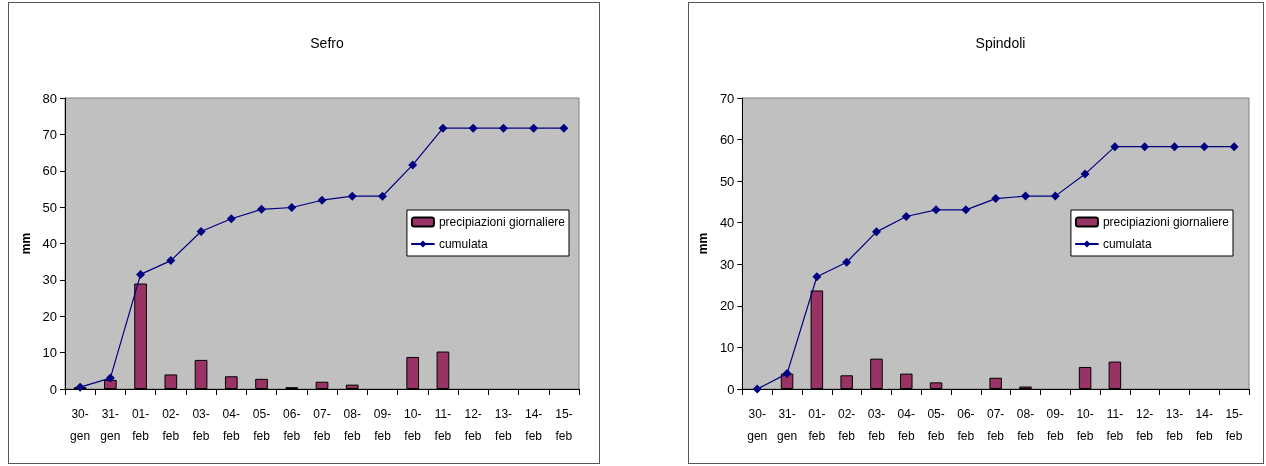 This screenshot has width=1266, height=466. What do you see at coordinates (1000, 43) in the screenshot?
I see `chart-title: Spindoli` at bounding box center [1000, 43].